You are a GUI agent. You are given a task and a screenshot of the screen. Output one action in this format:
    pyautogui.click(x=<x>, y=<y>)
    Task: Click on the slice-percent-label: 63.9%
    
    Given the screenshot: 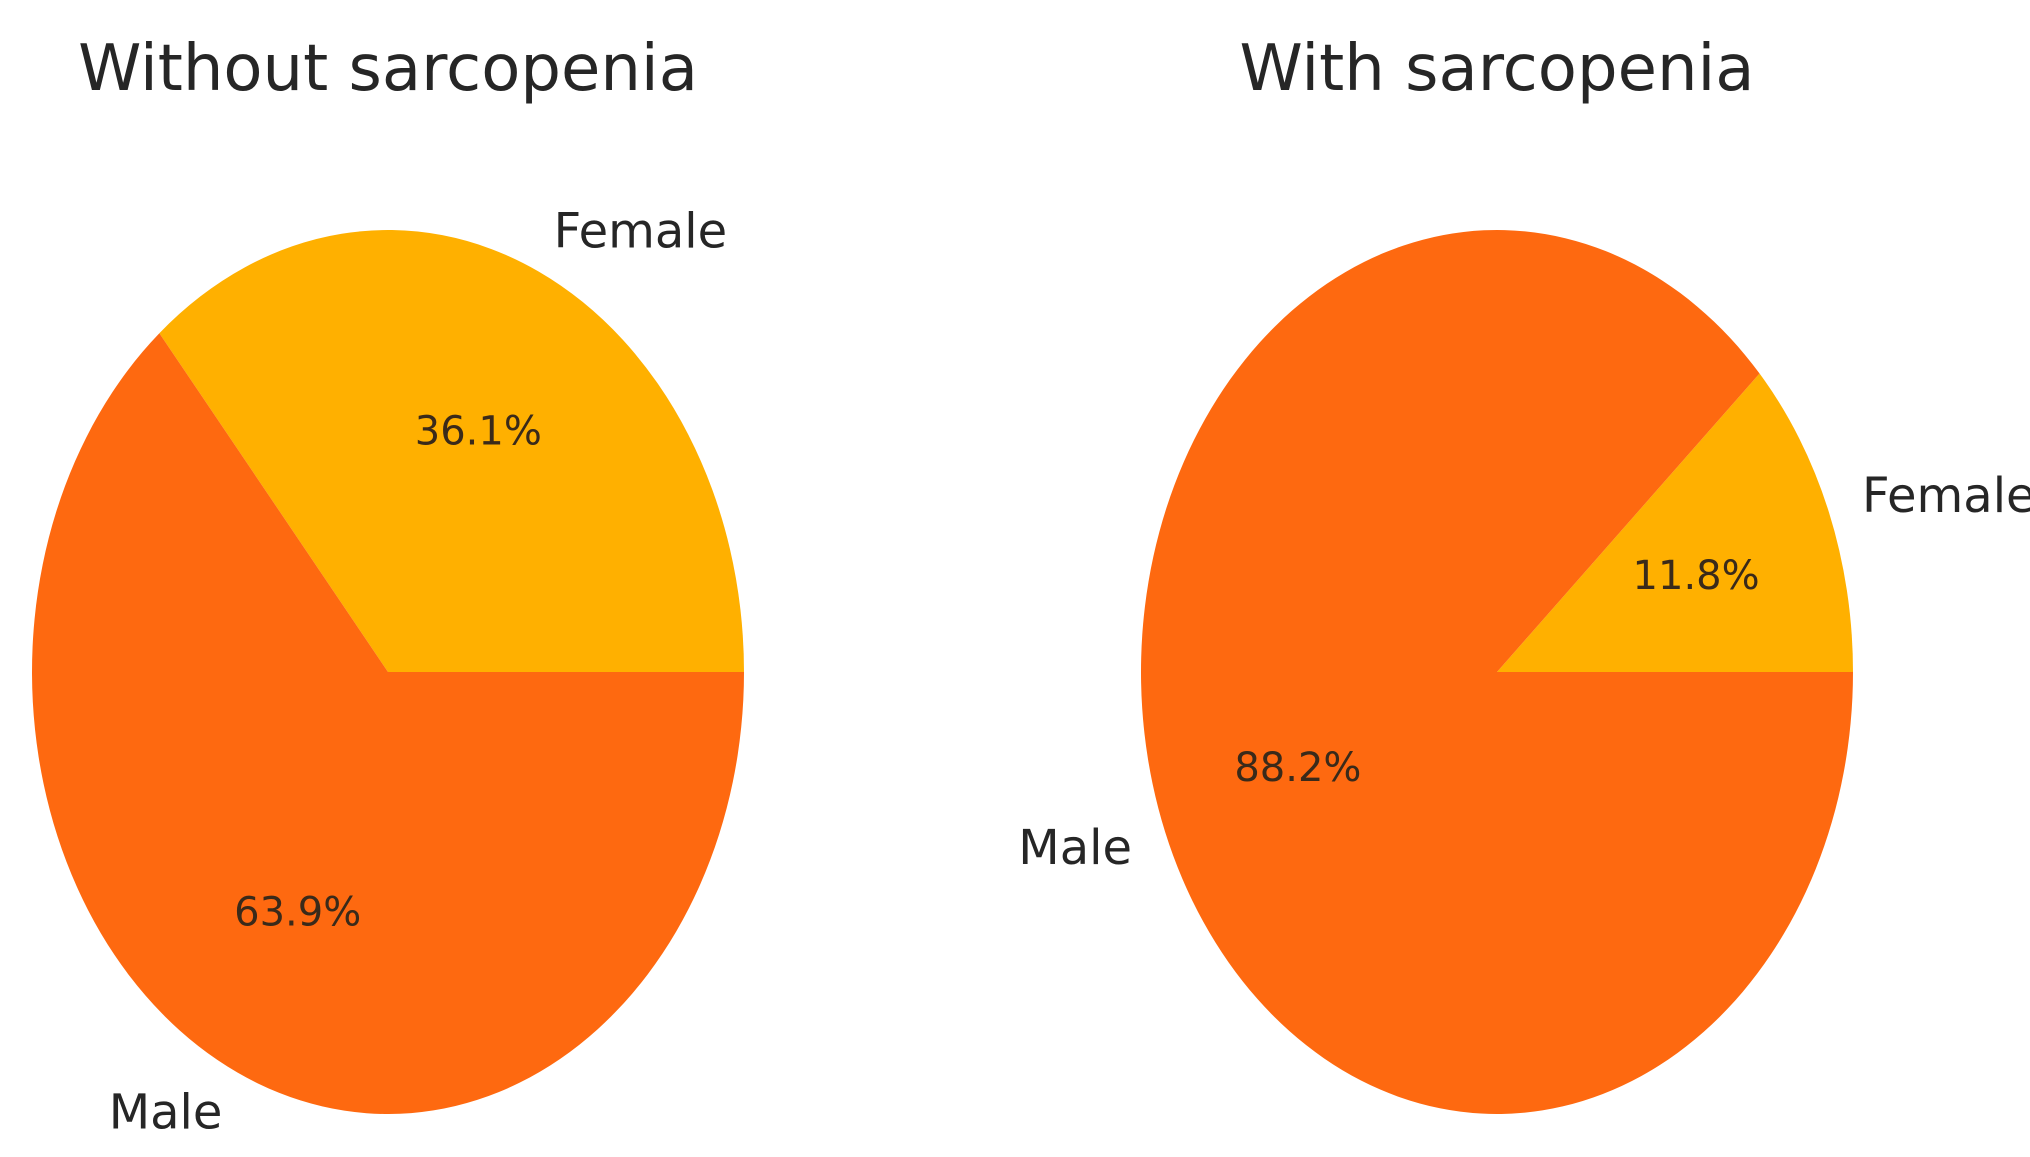 What is the action you would take?
    pyautogui.click(x=297, y=912)
    